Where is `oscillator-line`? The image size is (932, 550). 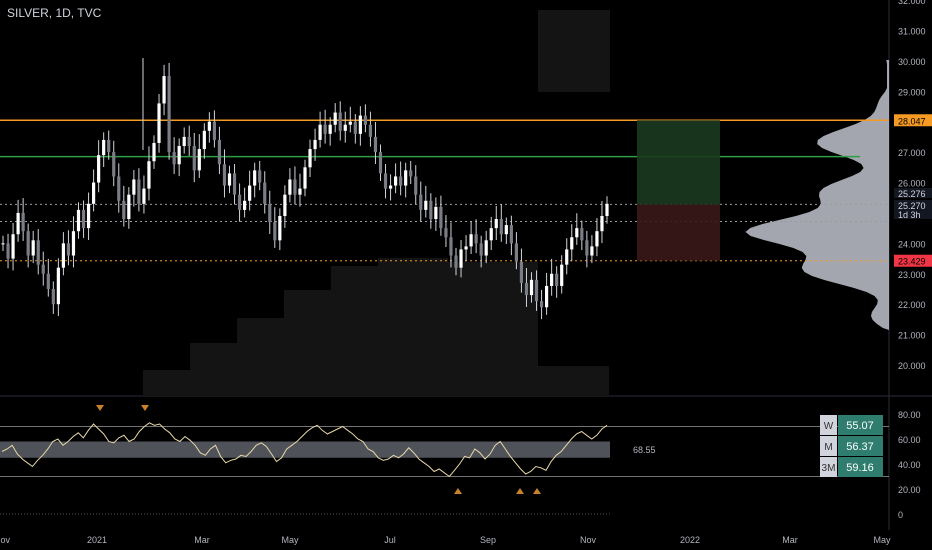
oscillator-line is located at coordinates (304, 450).